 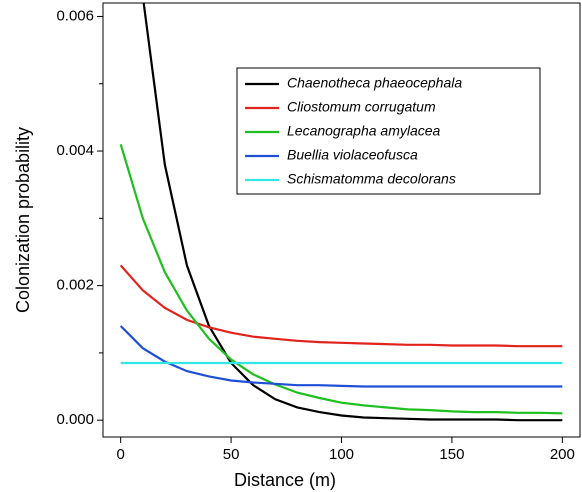 What do you see at coordinates (374, 83) in the screenshot?
I see `legend-label: Chaenotheca phaeocephala` at bounding box center [374, 83].